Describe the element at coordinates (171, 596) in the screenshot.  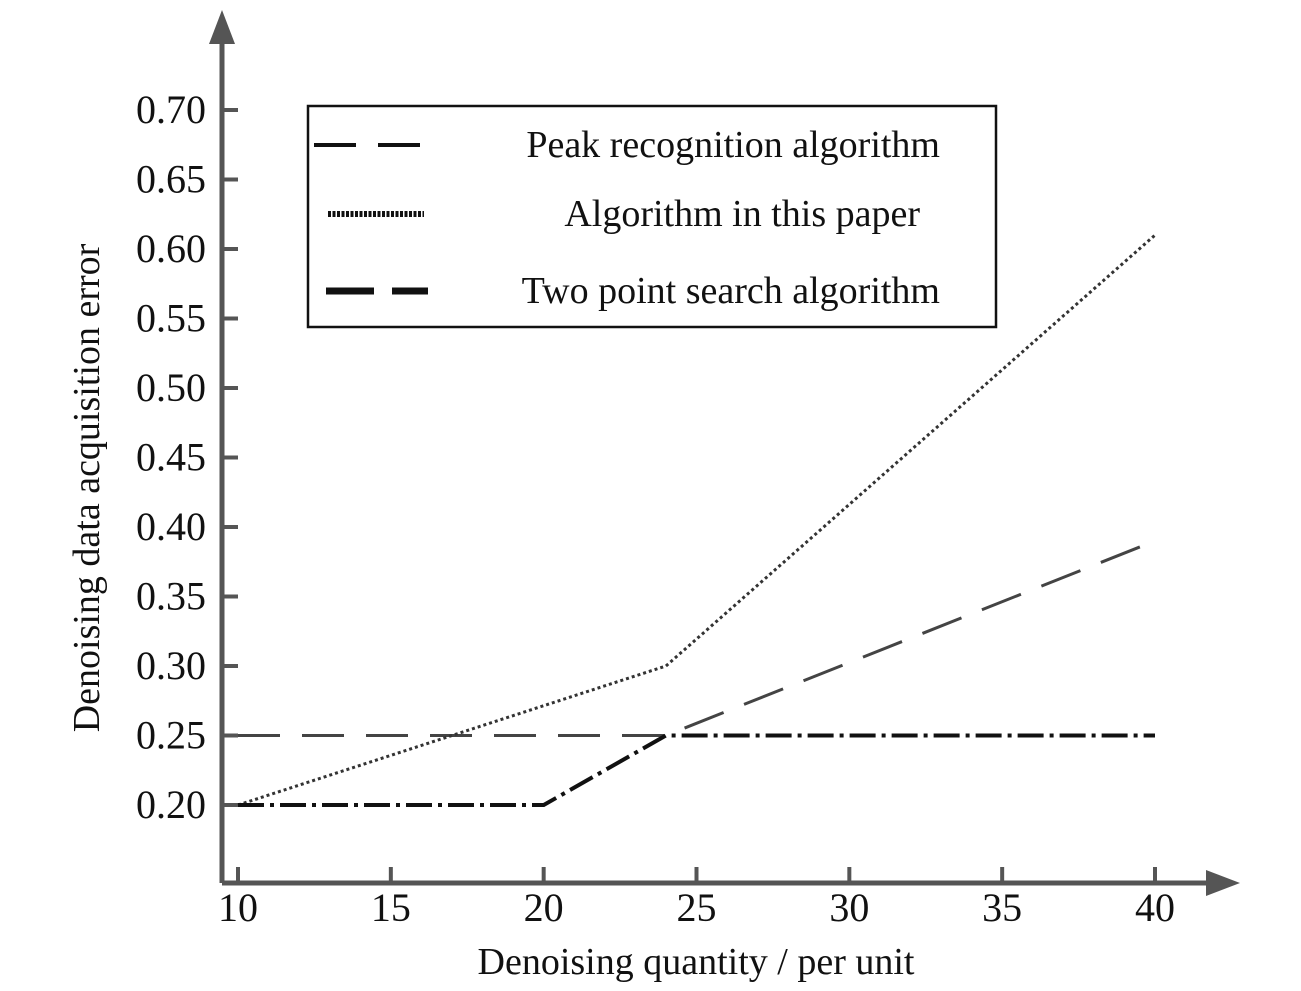
I see `y-tick-label: 0.35` at that location.